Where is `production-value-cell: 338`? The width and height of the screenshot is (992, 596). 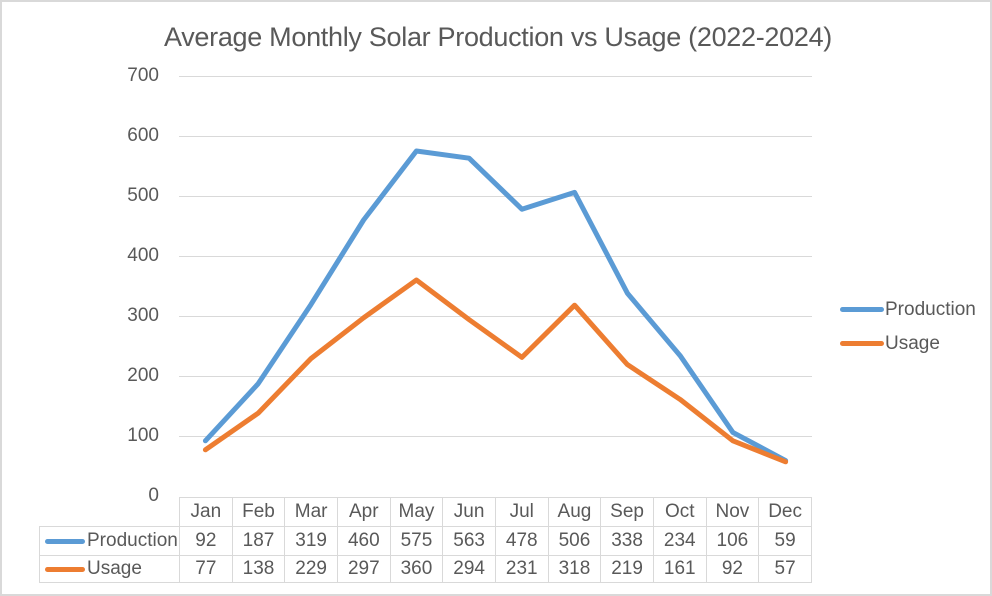 production-value-cell: 338 is located at coordinates (627, 541).